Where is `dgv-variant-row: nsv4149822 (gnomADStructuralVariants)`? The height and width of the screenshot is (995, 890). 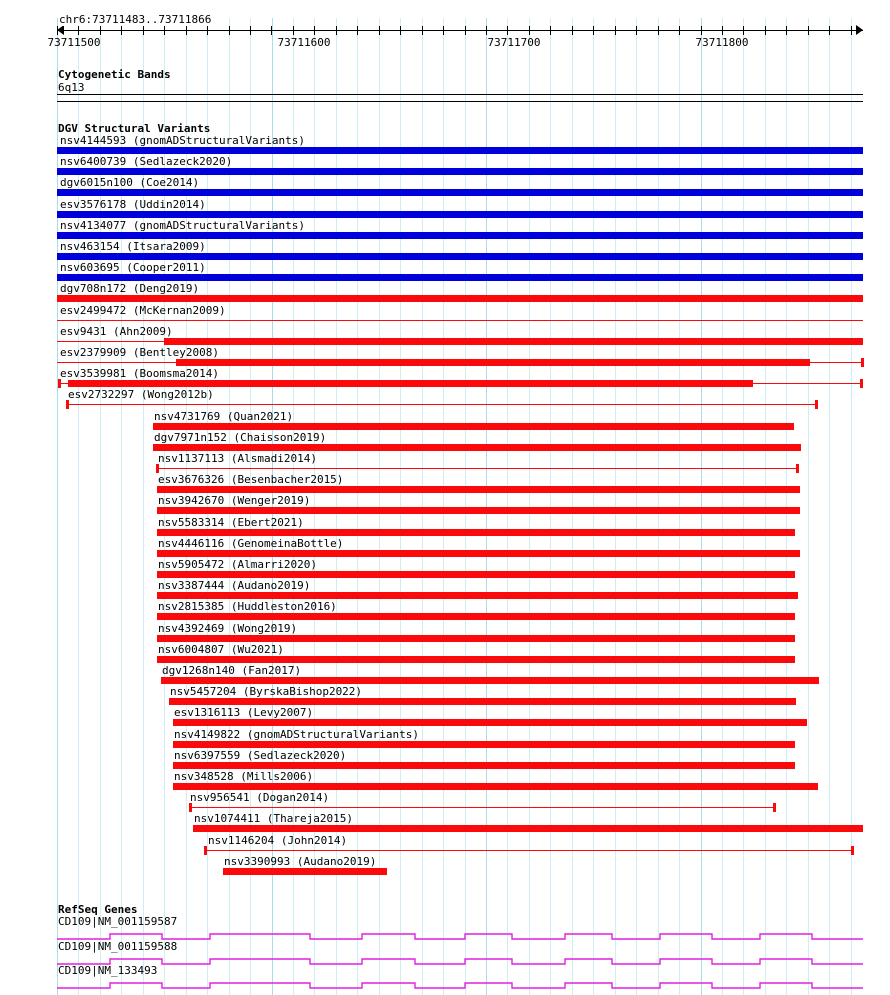
dgv-variant-row: nsv4149822 (gnomADStructuralVariants) is located at coordinates (445, 738).